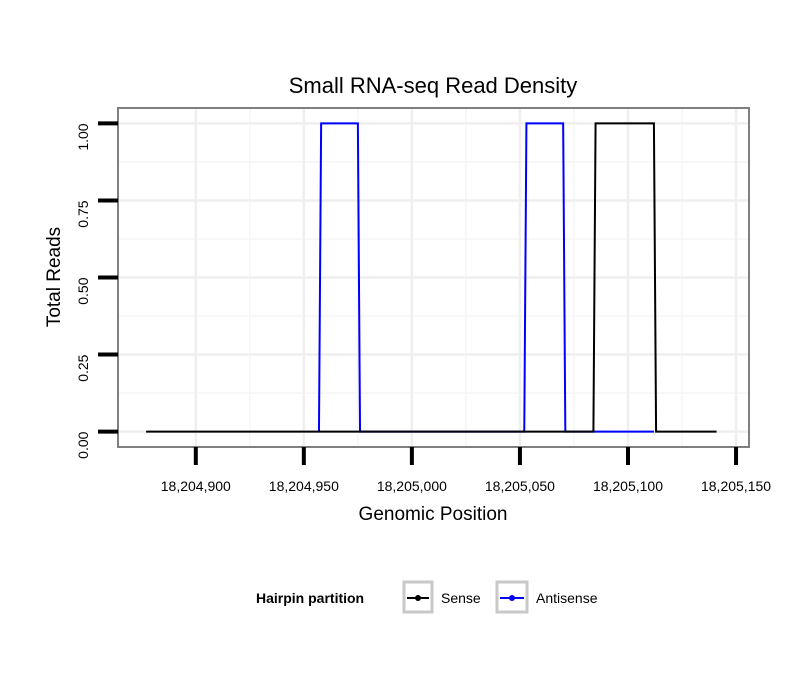 This screenshot has width=810, height=690. I want to click on y-axis: 0.00 0.25 0.50 0.75 1.00, so click(96, 290).